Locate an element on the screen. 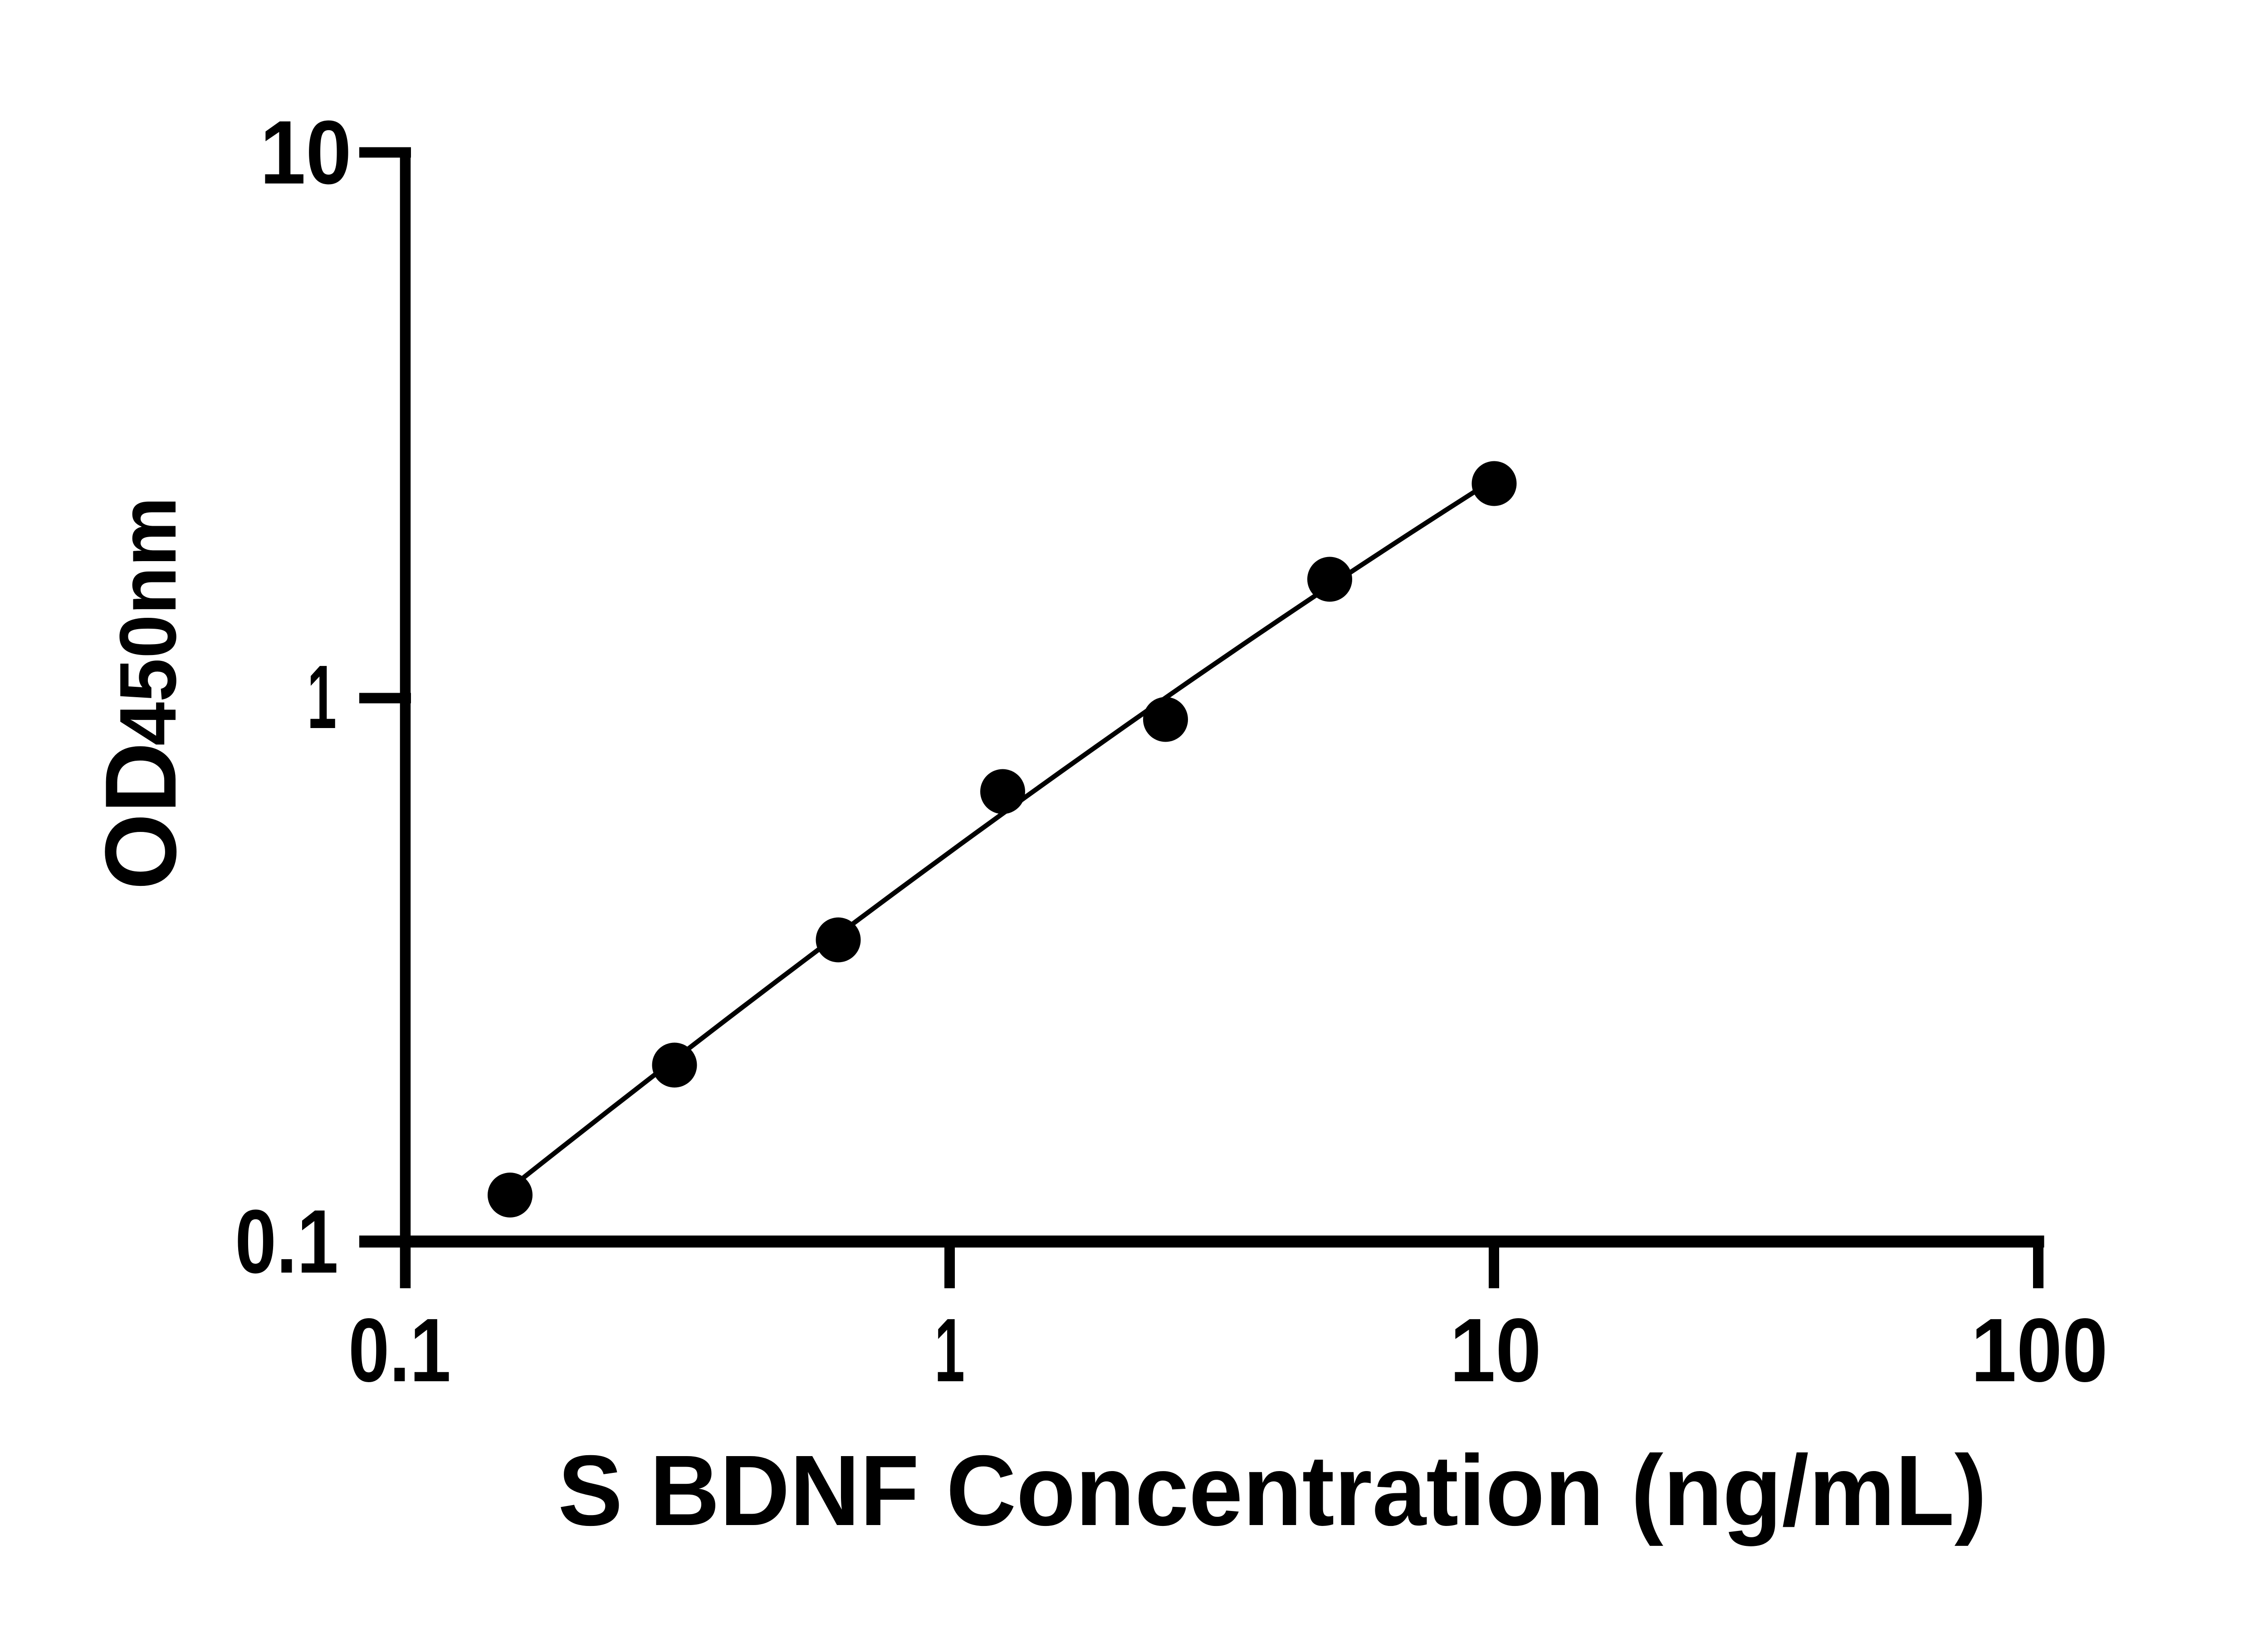 The image size is (2268, 1633). svg-text: OD is located at coordinates (140, 816).